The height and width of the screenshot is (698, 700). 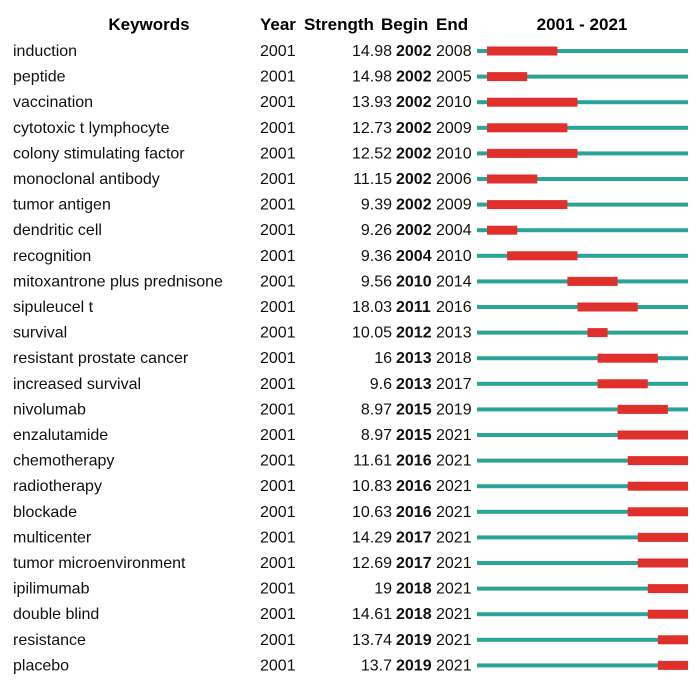 I want to click on row-strength: 11.15, so click(x=372, y=179).